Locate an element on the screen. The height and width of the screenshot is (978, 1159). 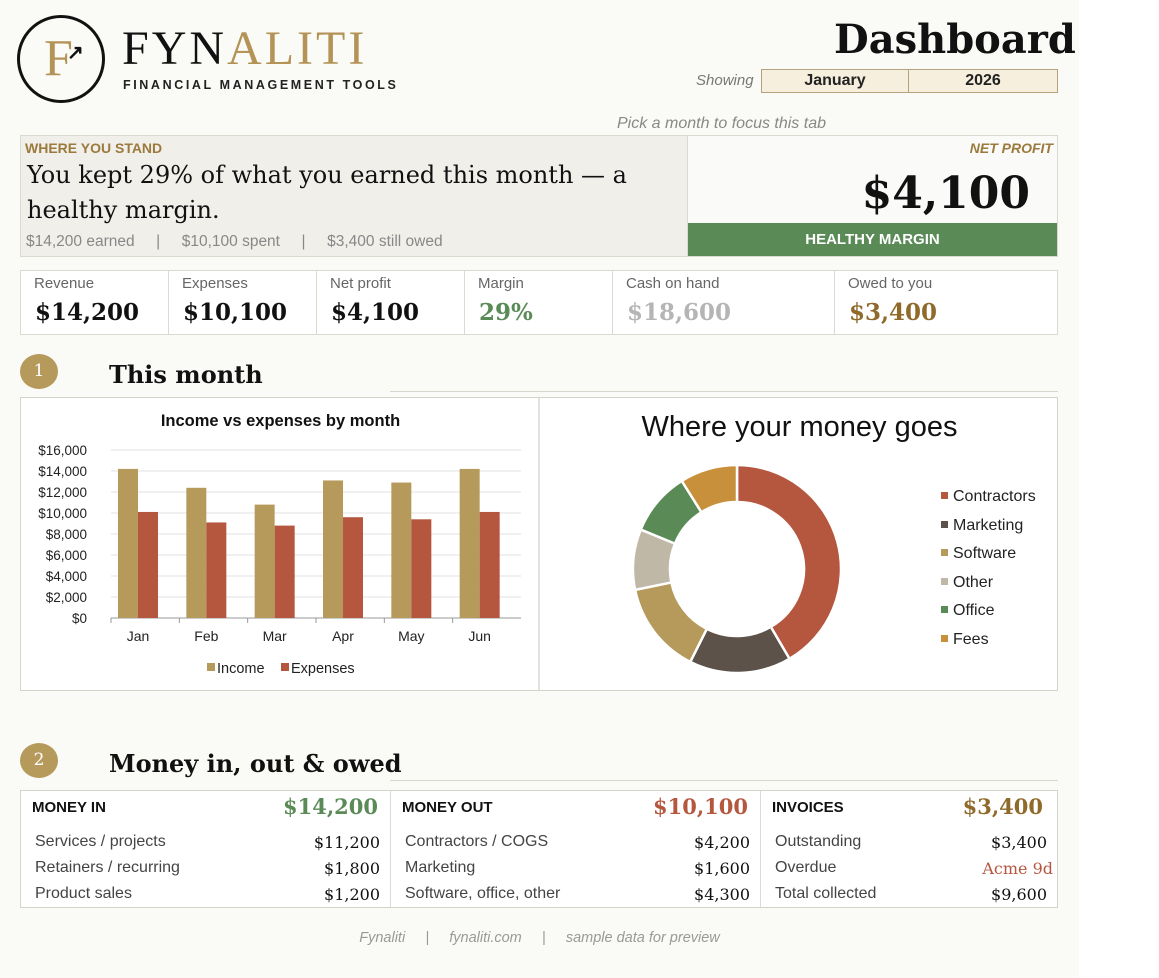
slice-marketing is located at coordinates (740, 650).